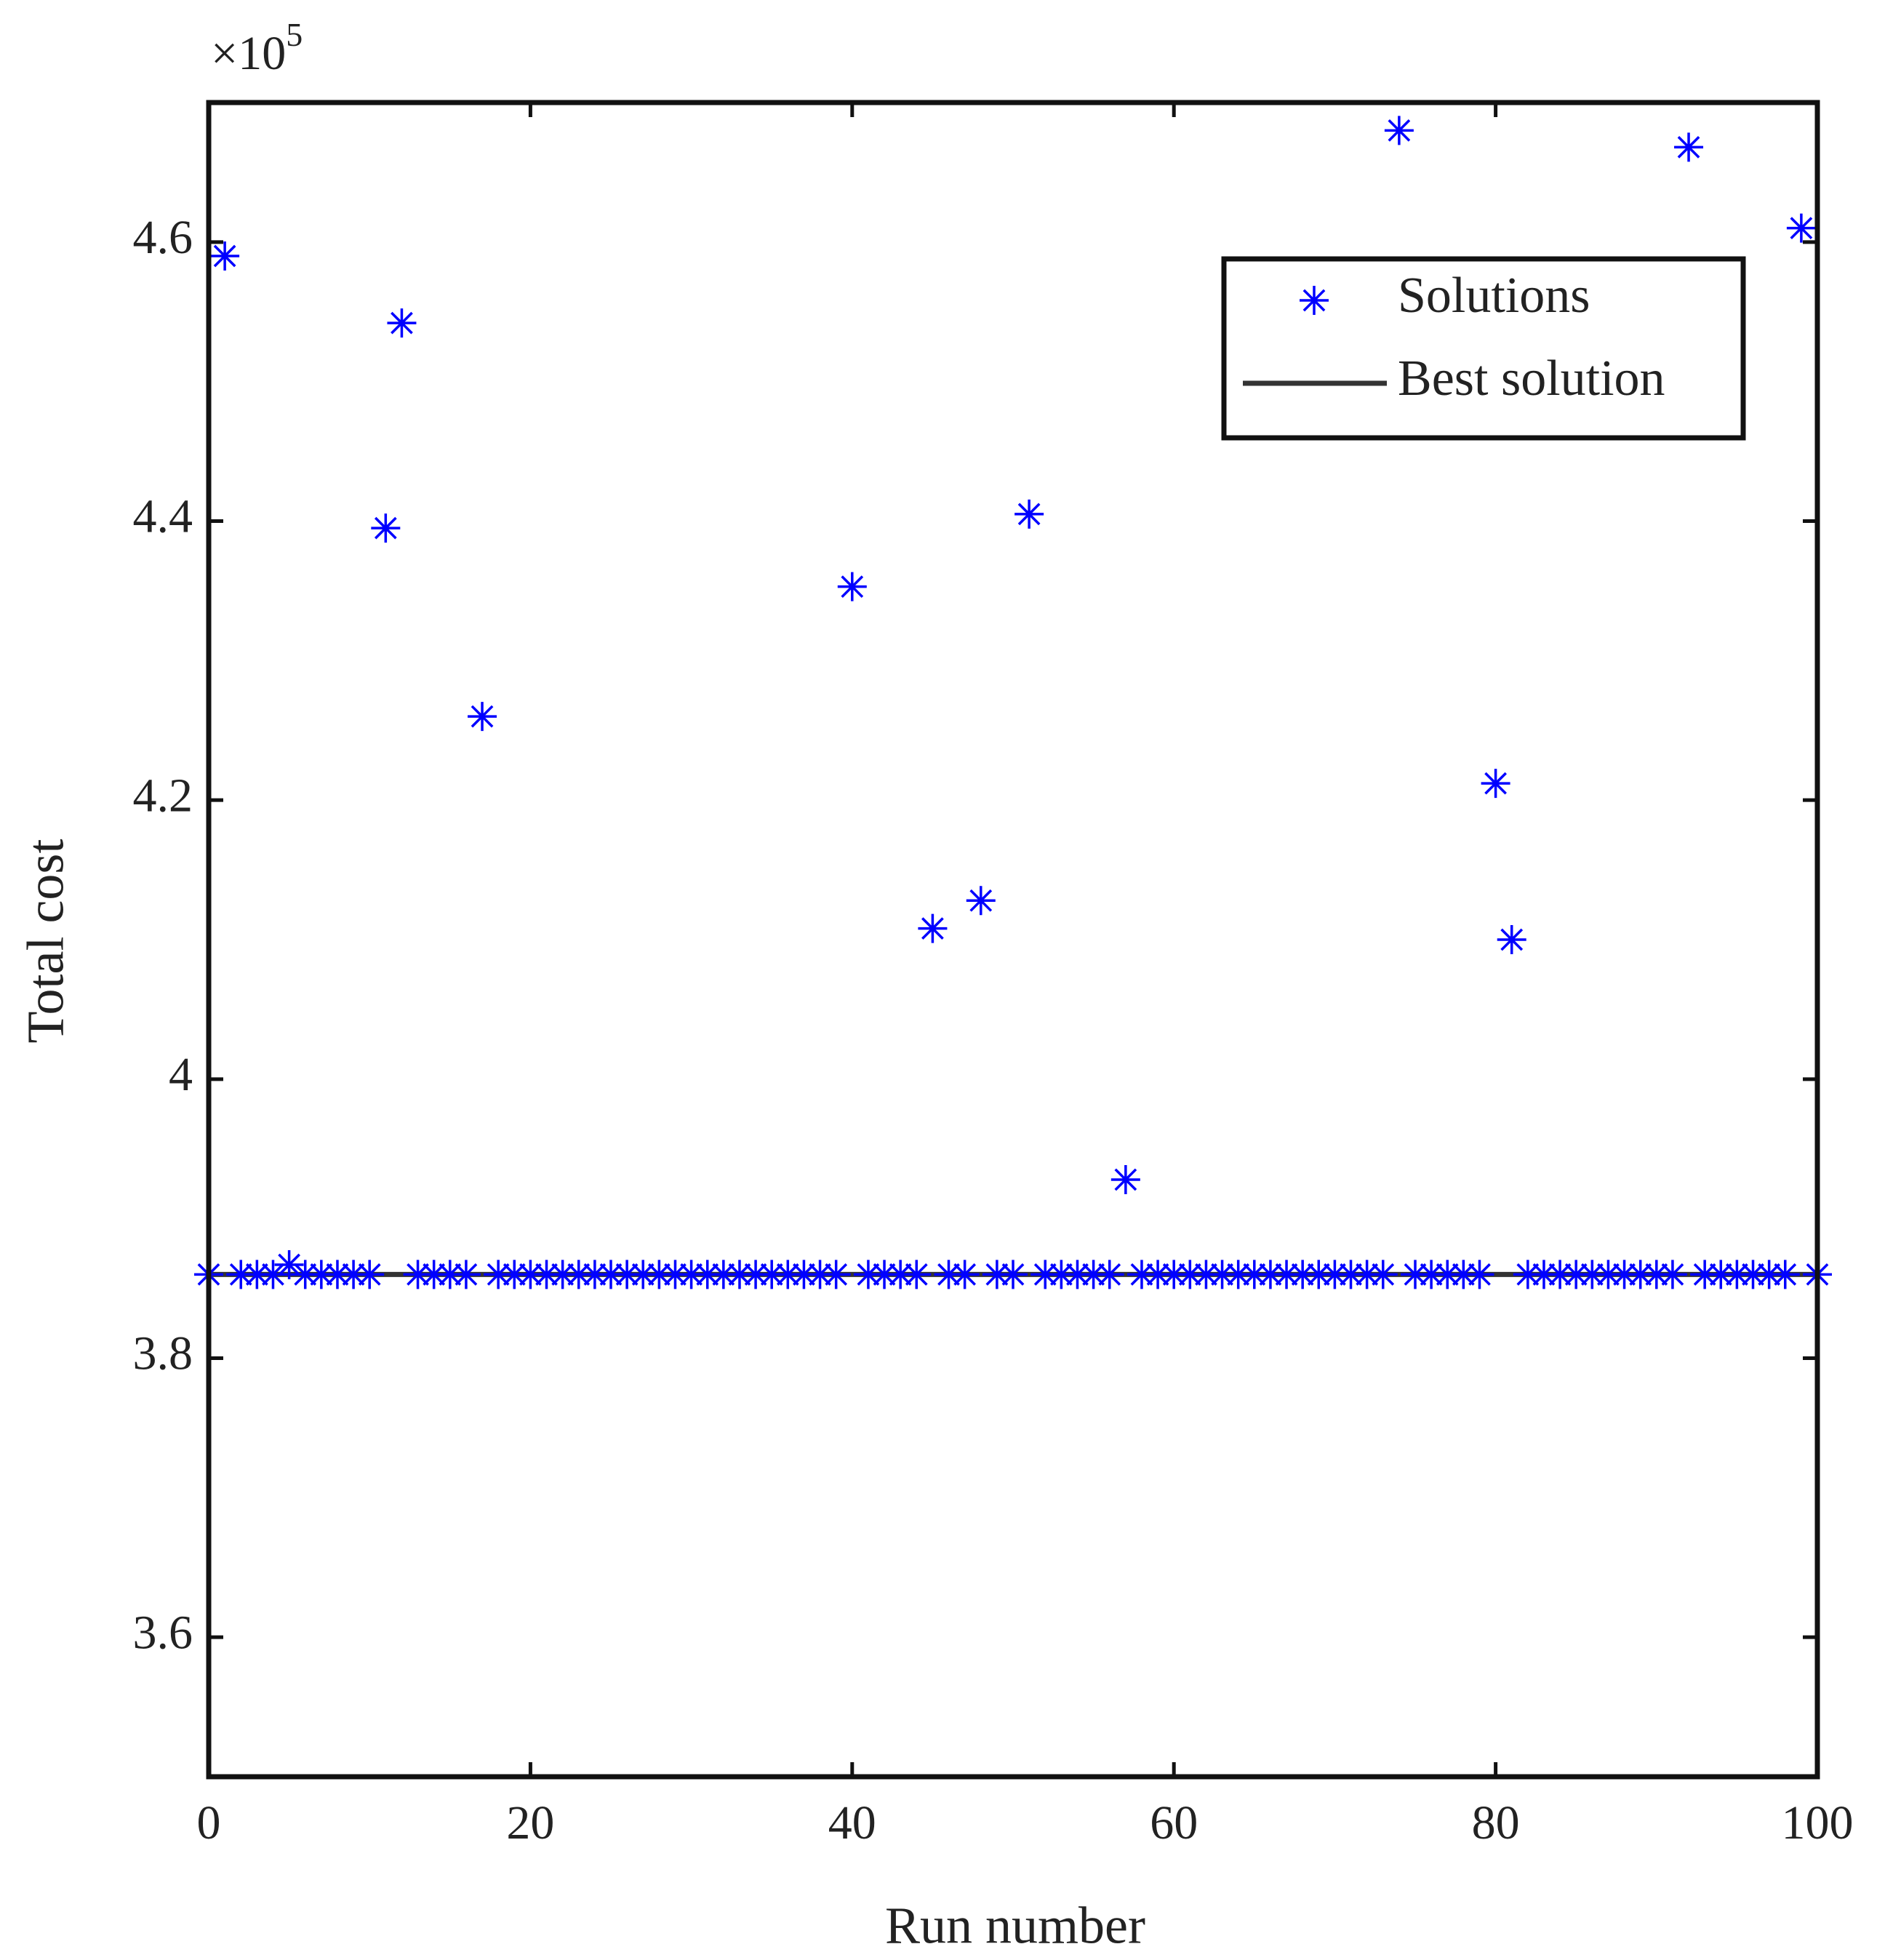  Describe the element at coordinates (530, 1822) in the screenshot. I see `x-tick-label: 20` at that location.